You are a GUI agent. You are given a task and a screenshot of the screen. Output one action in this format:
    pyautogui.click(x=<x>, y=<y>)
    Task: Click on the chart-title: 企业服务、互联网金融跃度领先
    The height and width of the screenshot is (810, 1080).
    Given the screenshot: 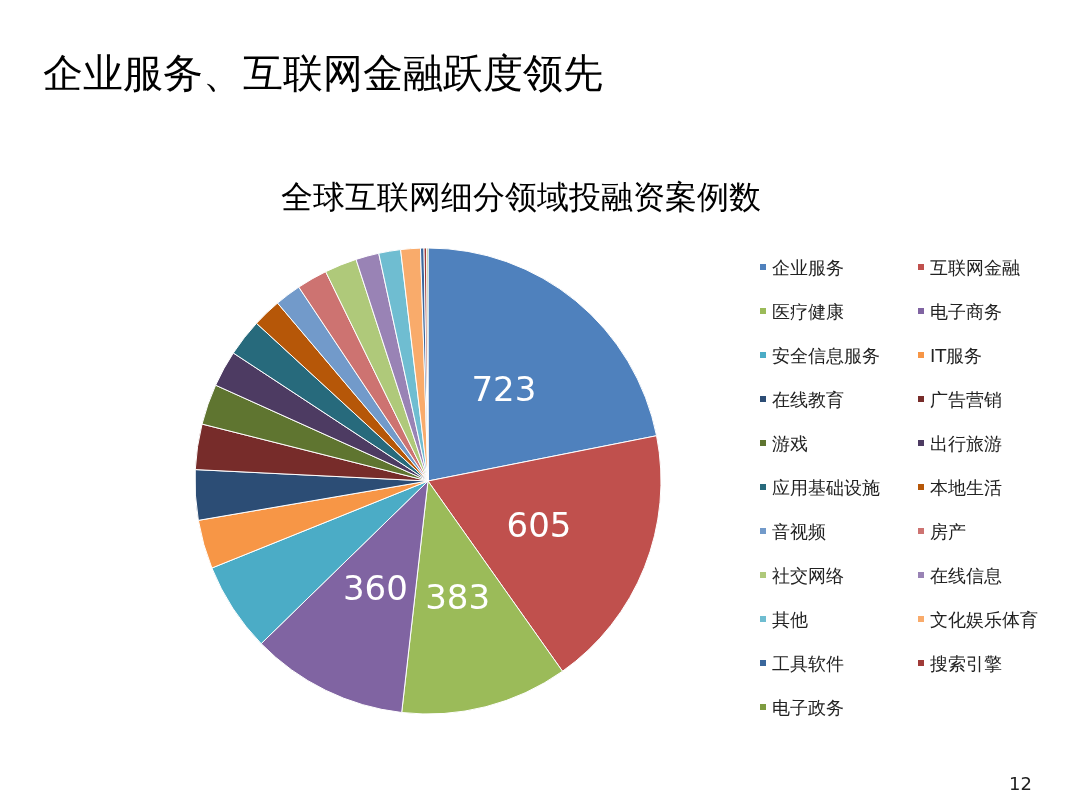 What is the action you would take?
    pyautogui.click(x=323, y=73)
    